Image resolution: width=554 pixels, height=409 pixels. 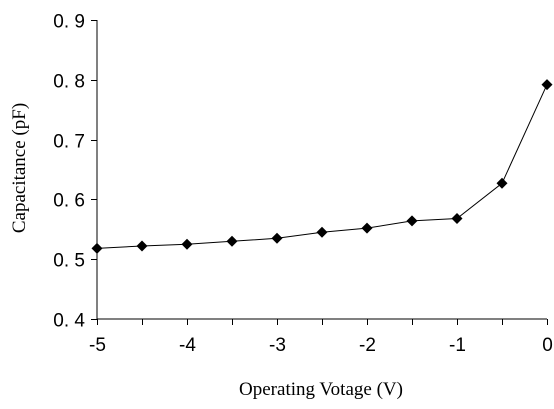 What do you see at coordinates (69, 22) in the screenshot?
I see `y-tick-label: 0. 9` at bounding box center [69, 22].